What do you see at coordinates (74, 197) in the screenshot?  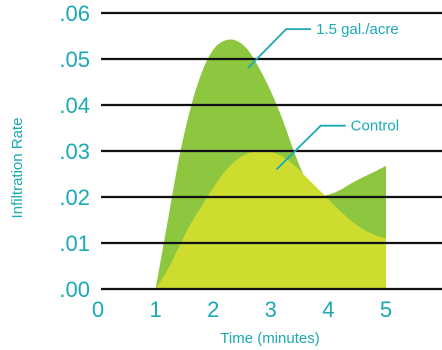 I see `y-tick-label: .02` at bounding box center [74, 197].